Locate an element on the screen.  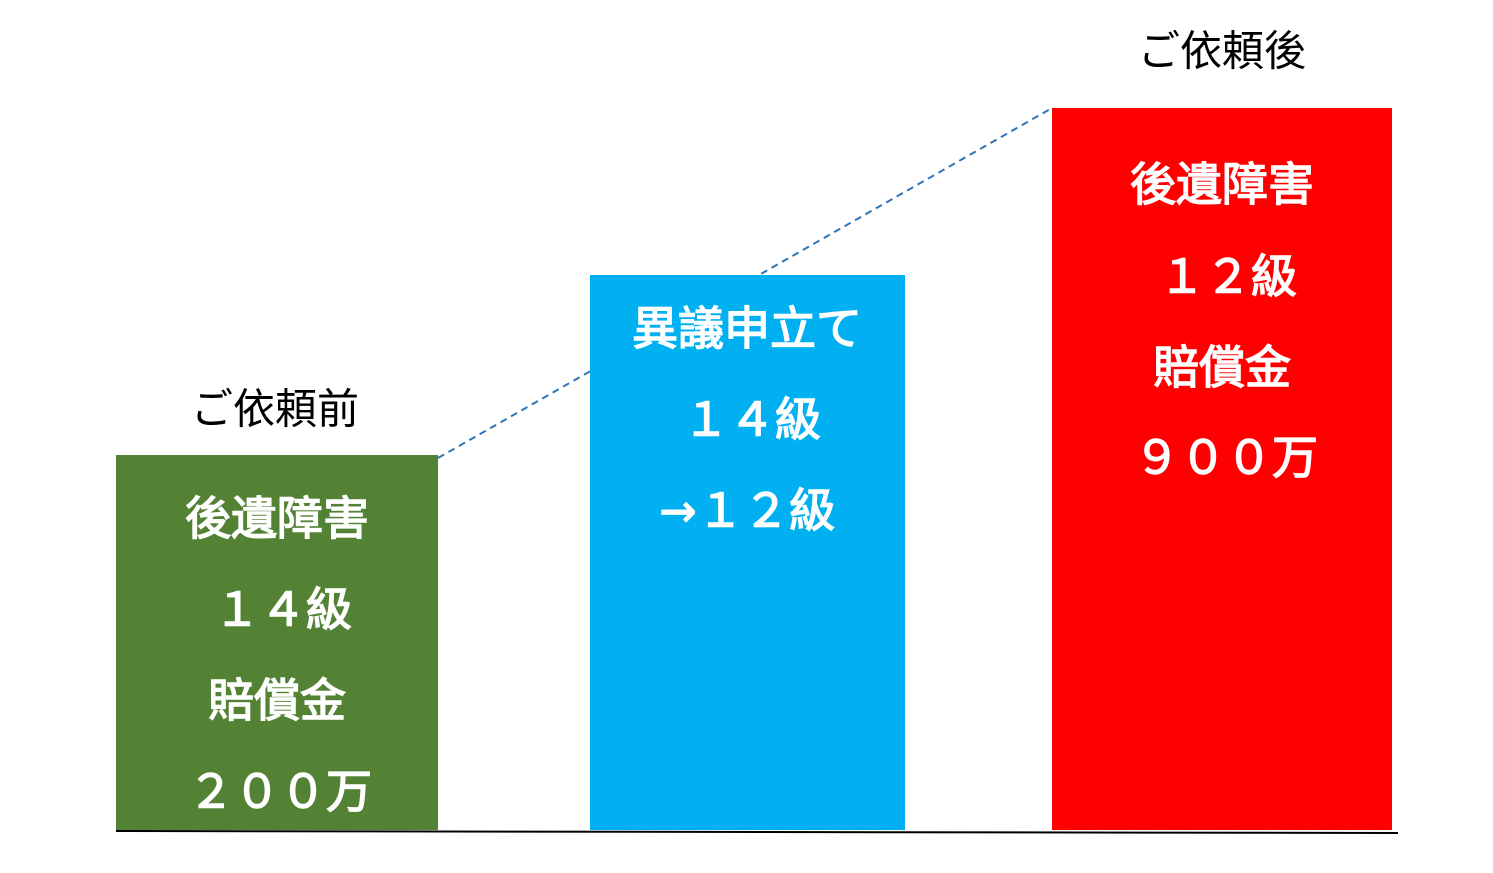
after-heading: ご依頼後 is located at coordinates (1222, 51).